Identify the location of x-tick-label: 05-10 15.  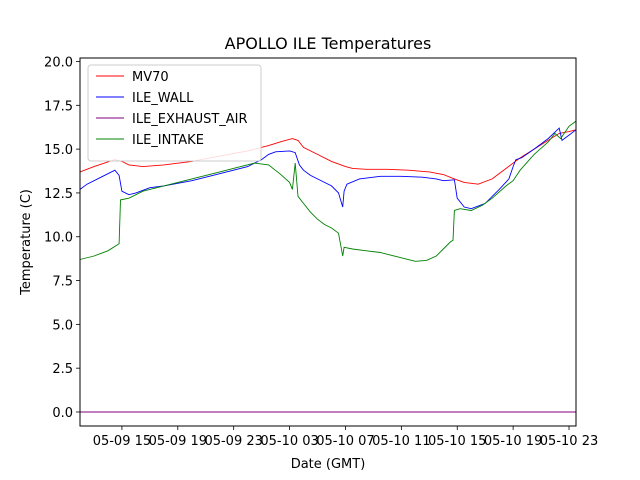
(457, 441).